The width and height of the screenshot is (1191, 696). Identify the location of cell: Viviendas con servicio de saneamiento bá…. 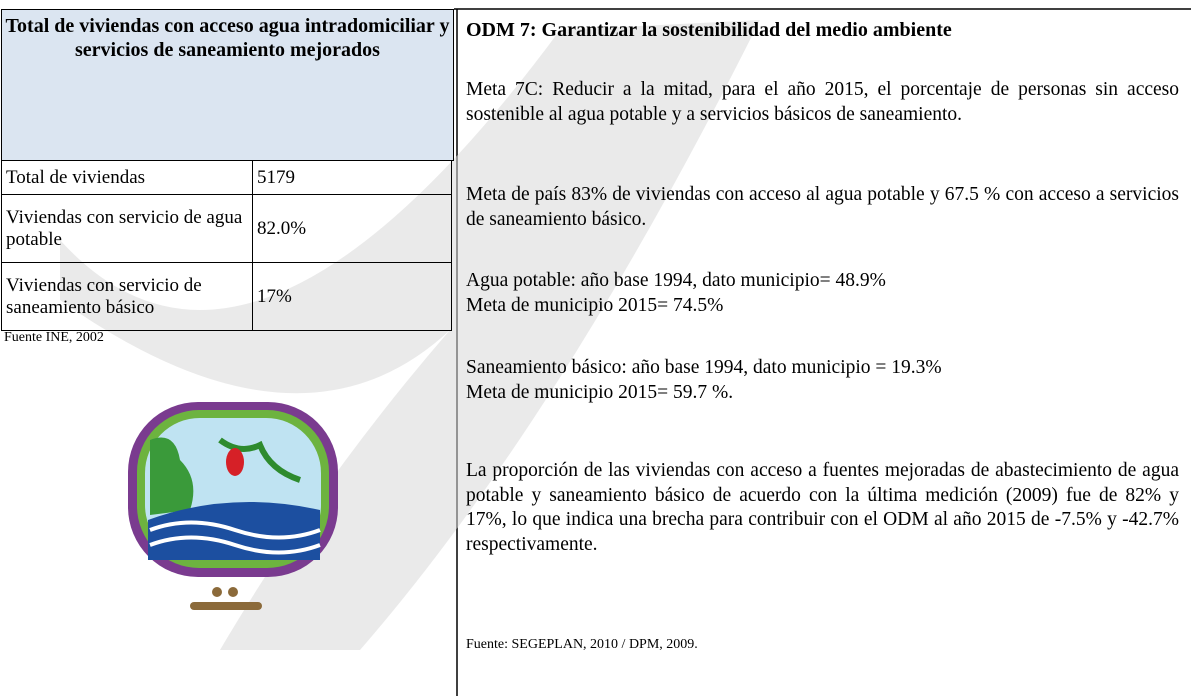
(127, 296).